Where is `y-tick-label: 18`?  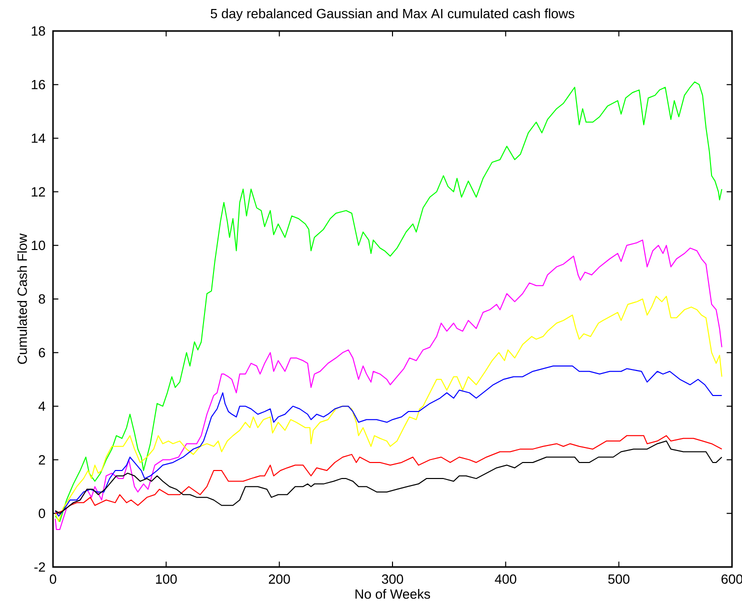 y-tick-label: 18 is located at coordinates (39, 31).